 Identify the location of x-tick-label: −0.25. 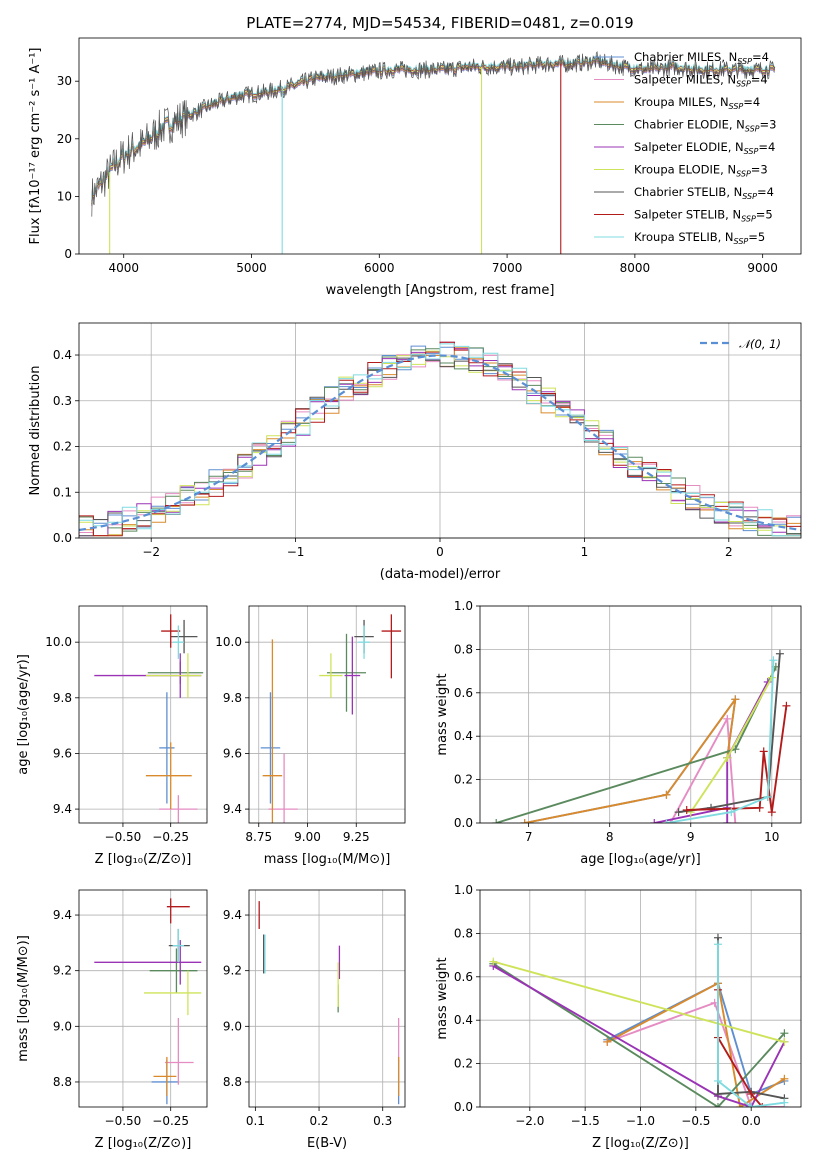
(170, 1121).